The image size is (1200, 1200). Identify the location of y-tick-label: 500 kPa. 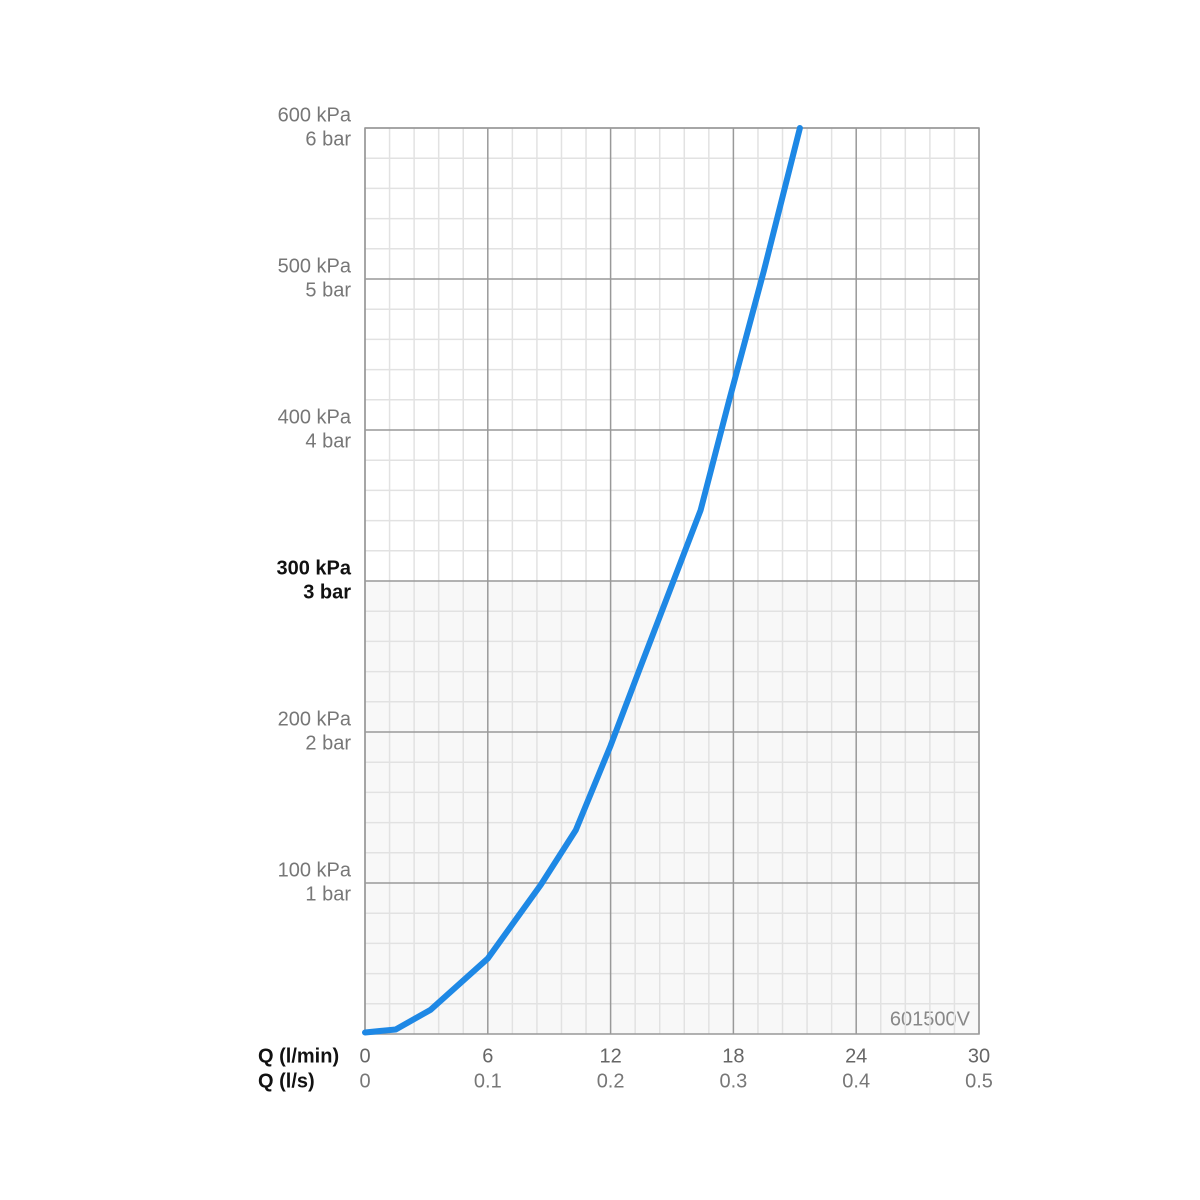
(315, 266).